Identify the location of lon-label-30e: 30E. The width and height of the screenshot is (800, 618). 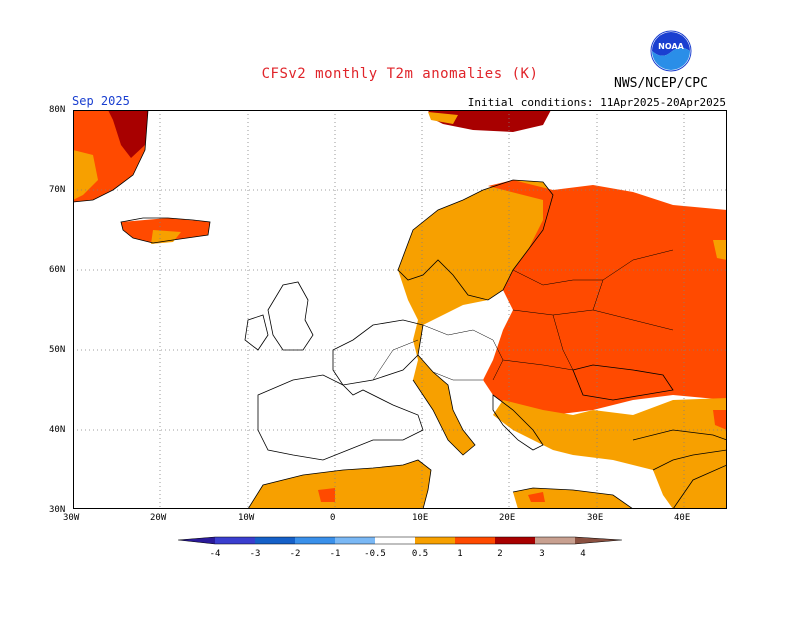
(595, 518).